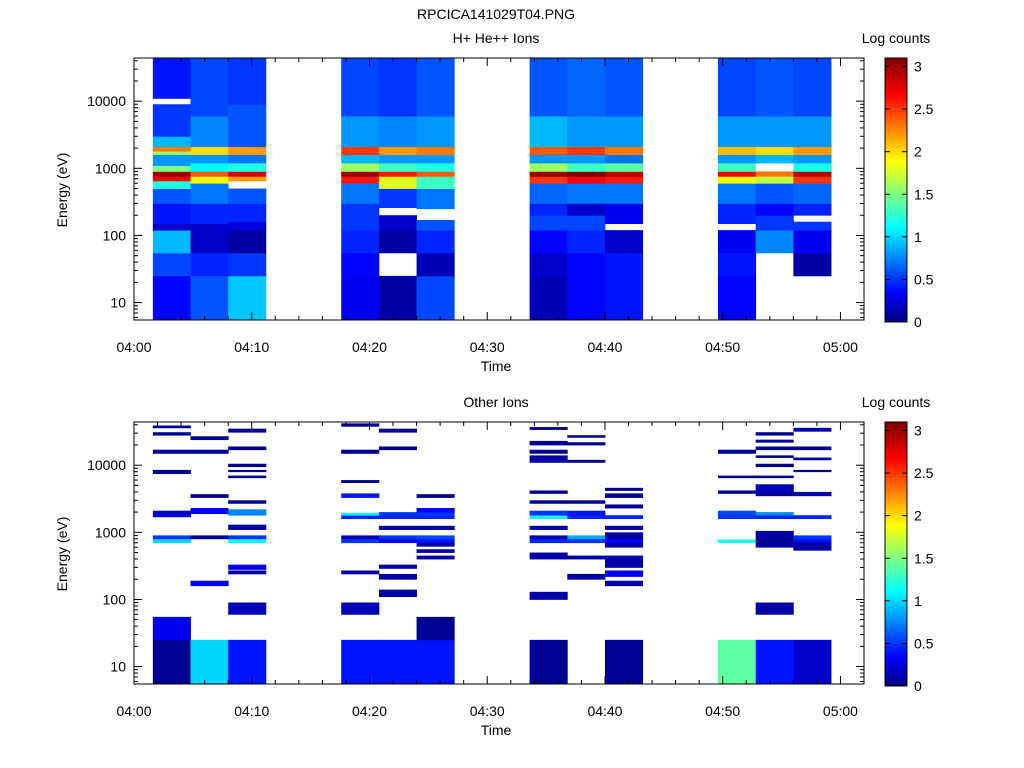  Describe the element at coordinates (924, 279) in the screenshot. I see `colorbar-tick-label: 0.5` at that location.